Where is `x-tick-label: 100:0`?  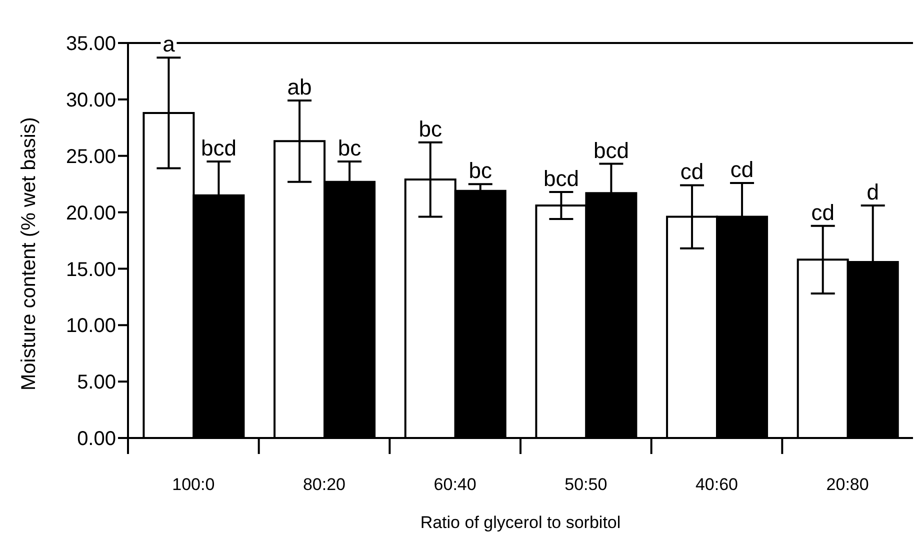
x-tick-label: 100:0 is located at coordinates (193, 484).